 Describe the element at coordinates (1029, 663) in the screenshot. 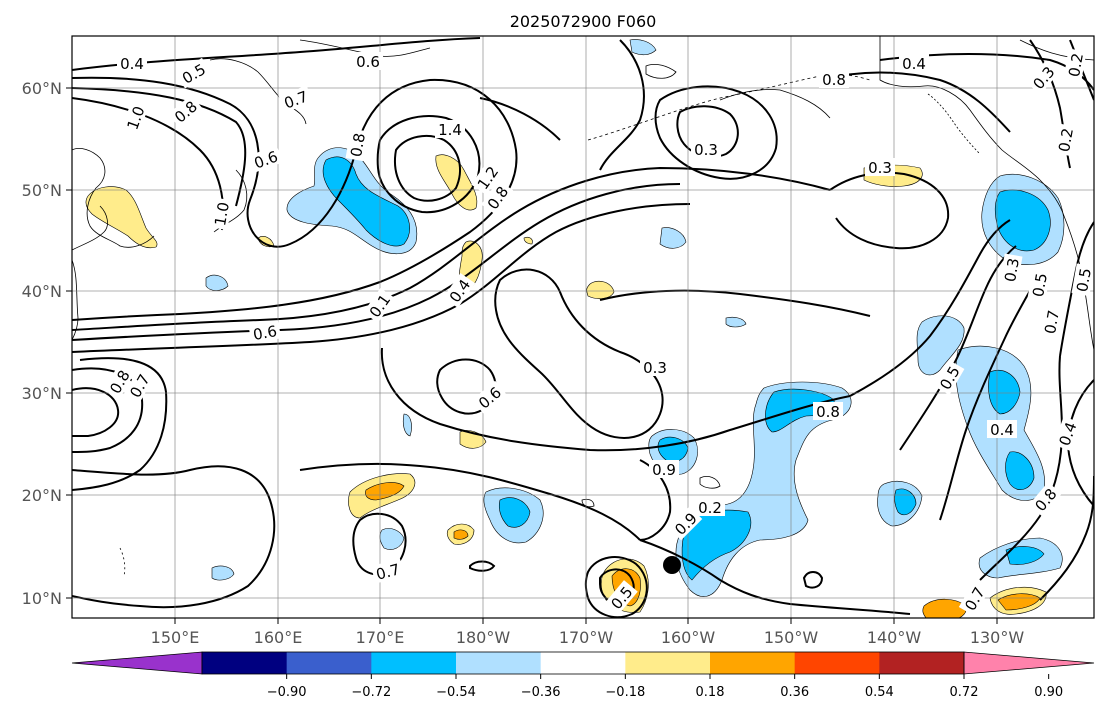

I see `colorbar-extend-max` at that location.